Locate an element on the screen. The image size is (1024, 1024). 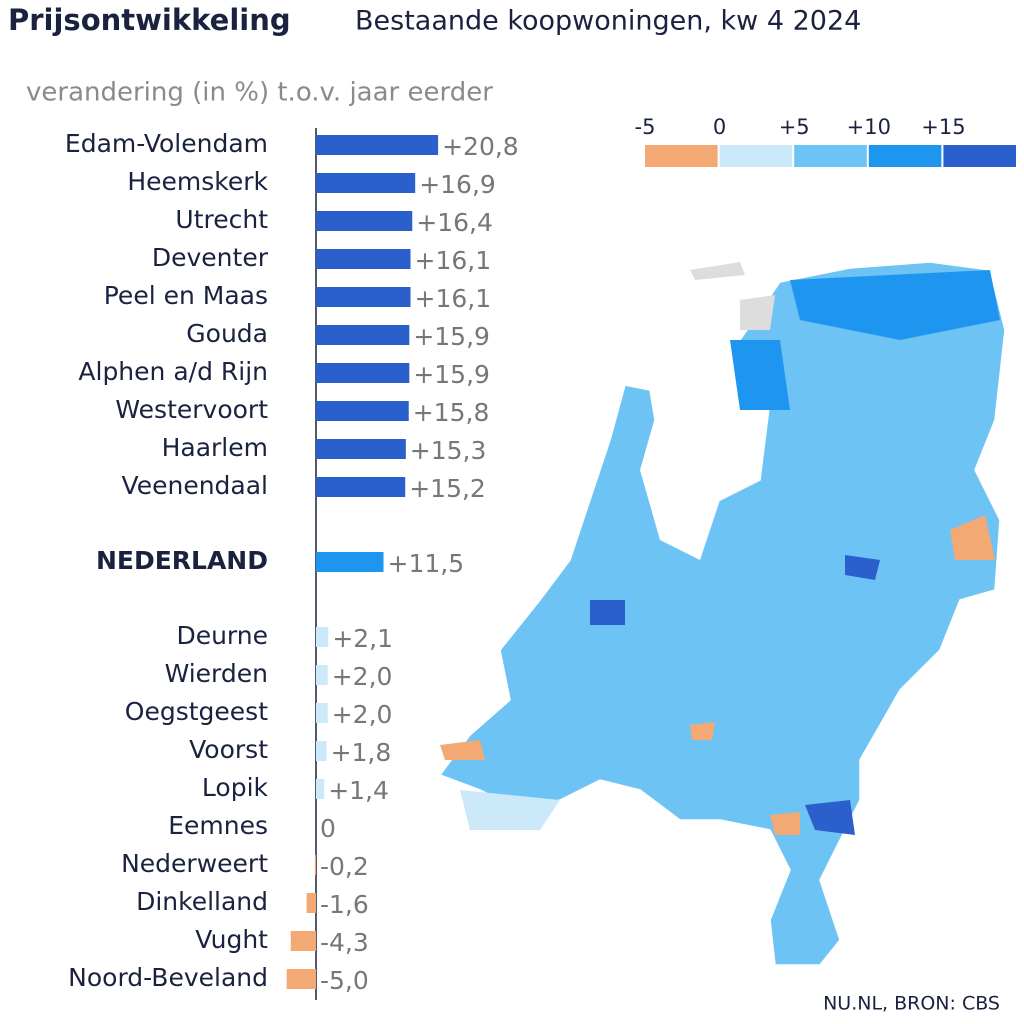
value-label: 0 is located at coordinates (328, 828).